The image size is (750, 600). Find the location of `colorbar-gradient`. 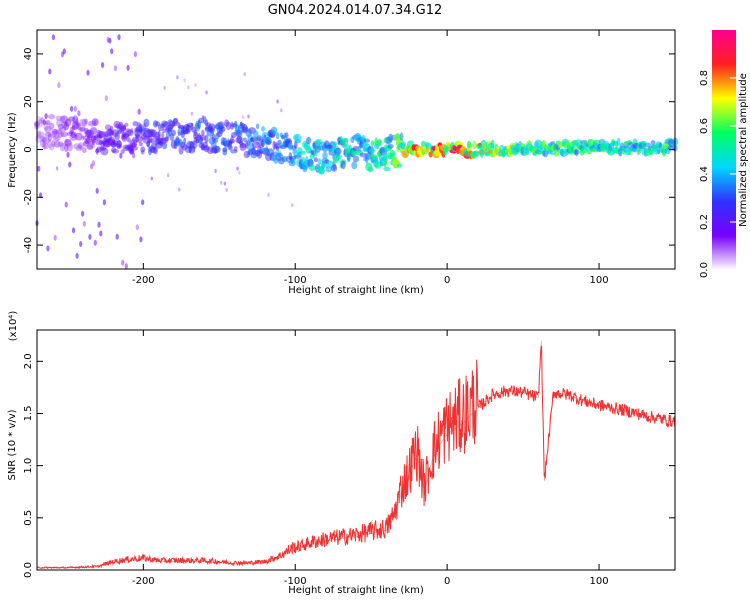

colorbar-gradient is located at coordinates (724, 150).